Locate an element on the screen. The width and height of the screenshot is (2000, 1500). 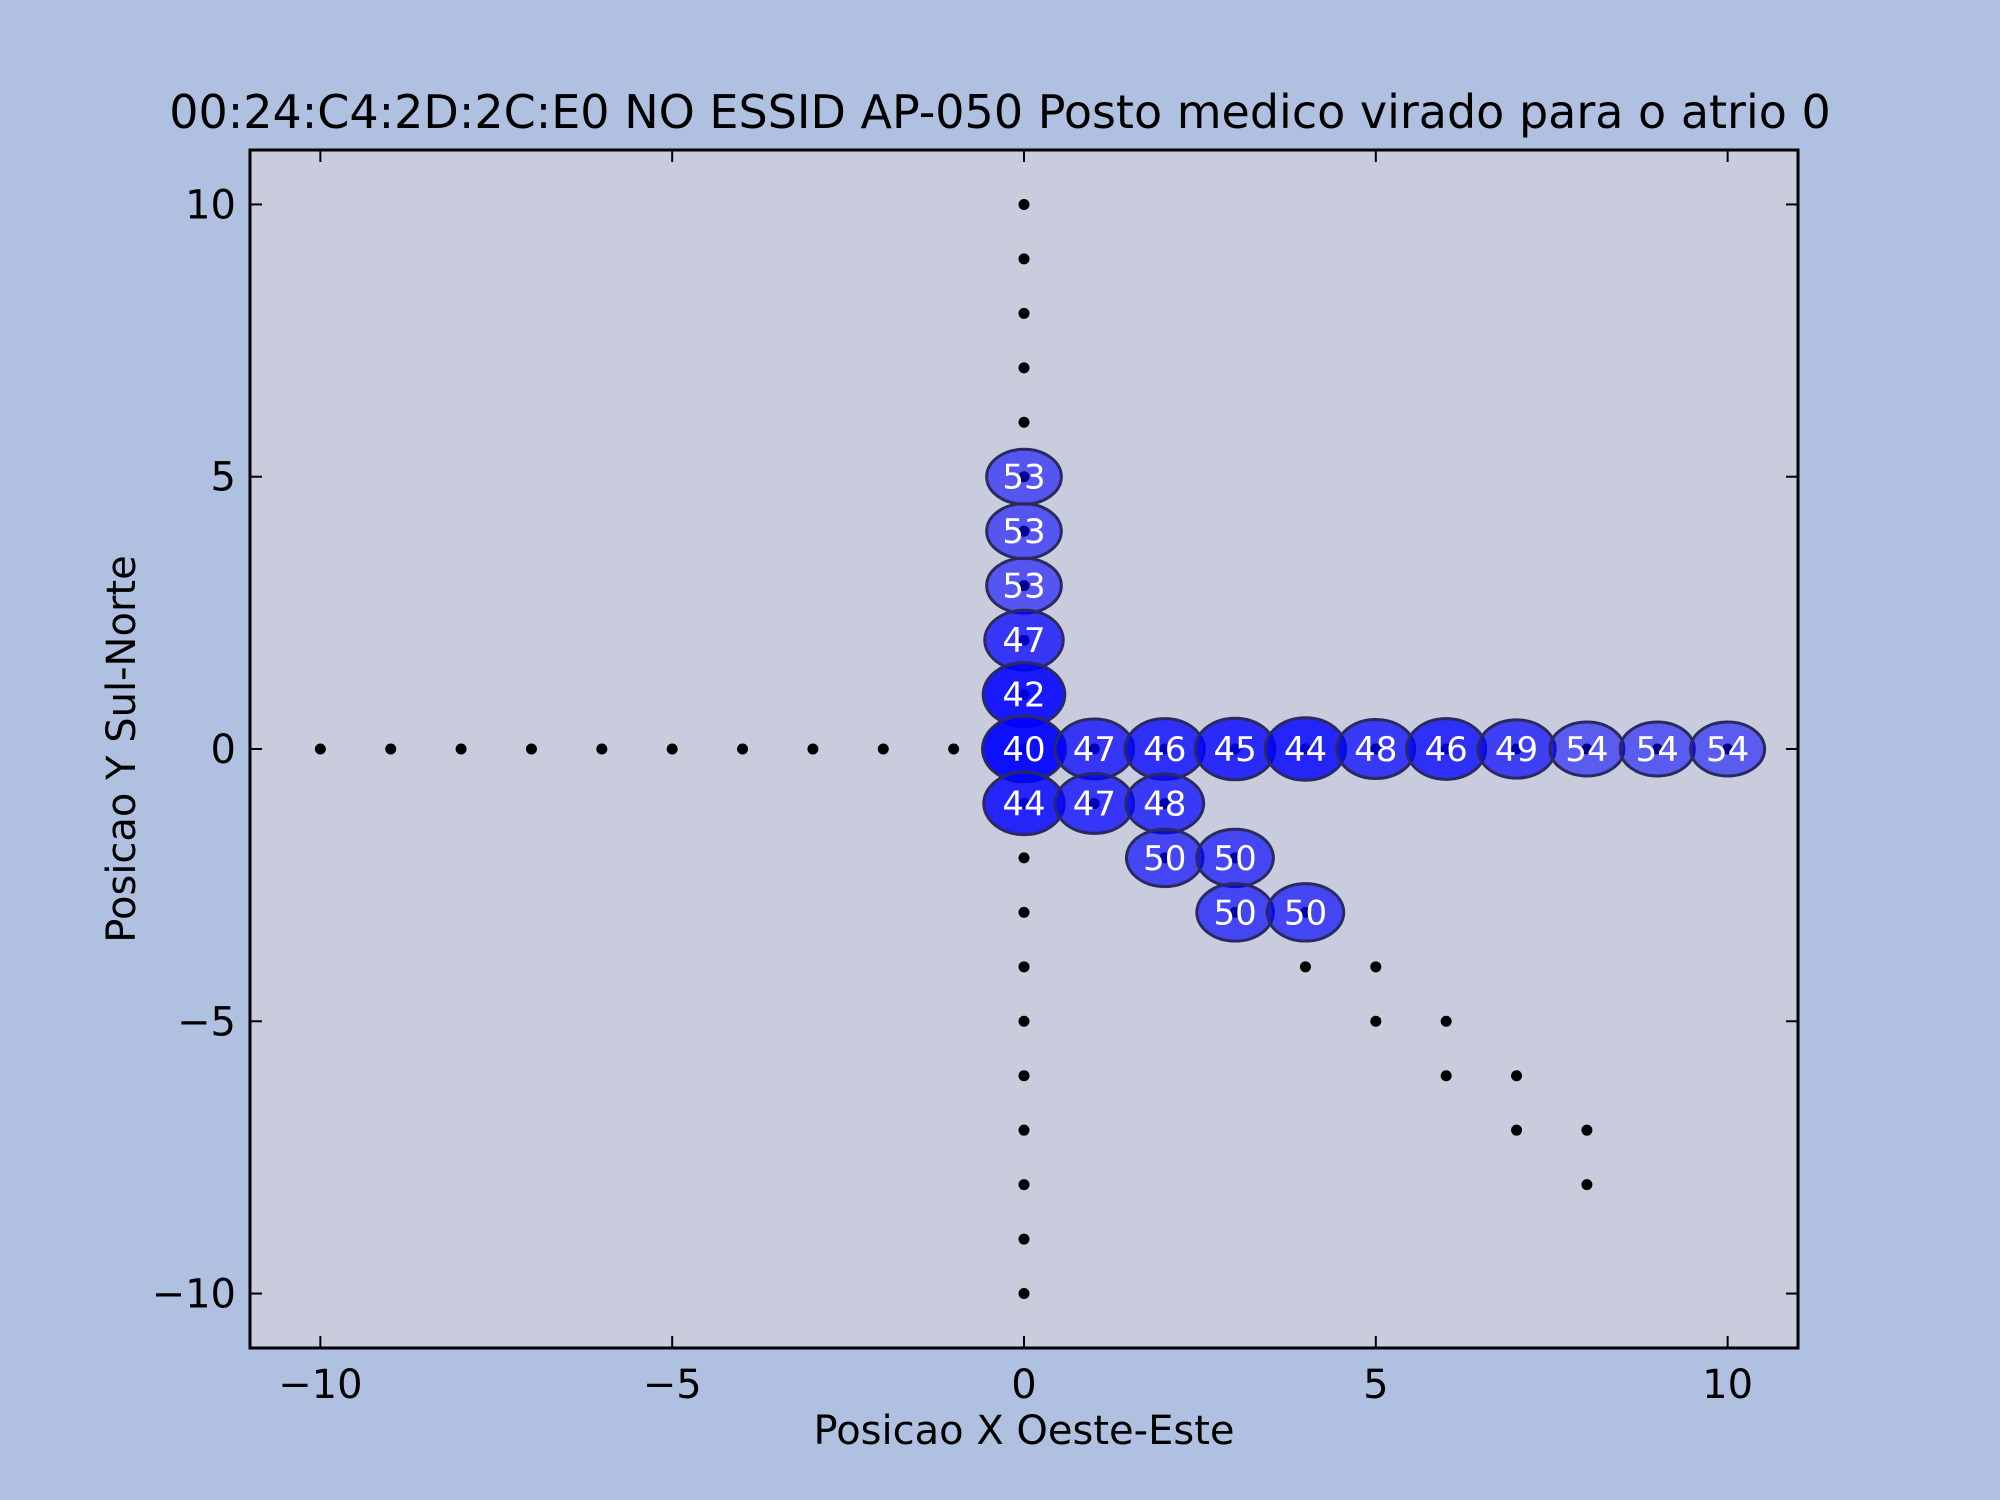
signal-marker: 42 is located at coordinates (1024, 695).